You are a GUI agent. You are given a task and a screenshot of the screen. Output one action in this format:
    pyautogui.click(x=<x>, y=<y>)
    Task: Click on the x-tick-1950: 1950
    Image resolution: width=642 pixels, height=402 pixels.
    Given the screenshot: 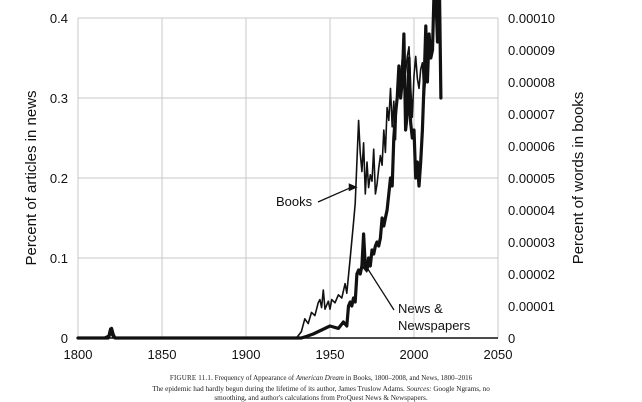 What is the action you would take?
    pyautogui.click(x=330, y=354)
    